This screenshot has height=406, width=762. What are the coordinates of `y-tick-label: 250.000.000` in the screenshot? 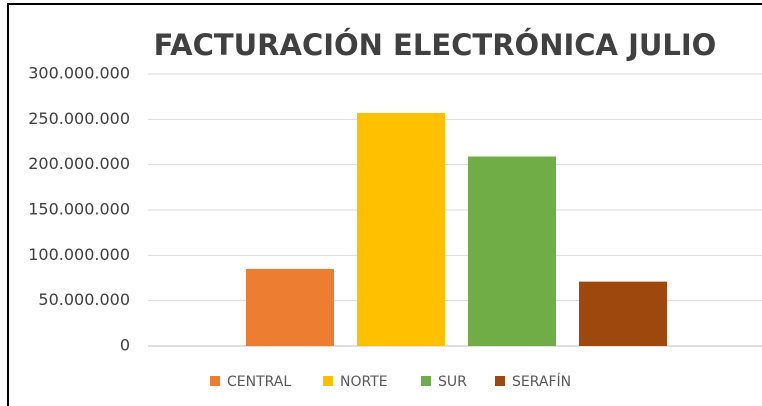 It's located at (79, 118).